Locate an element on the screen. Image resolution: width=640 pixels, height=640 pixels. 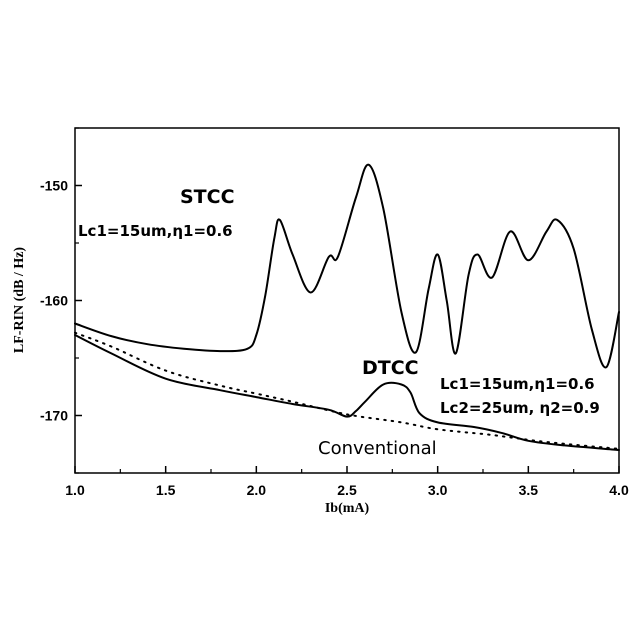
x-tick-label-6: 4.0 is located at coordinates (619, 490).